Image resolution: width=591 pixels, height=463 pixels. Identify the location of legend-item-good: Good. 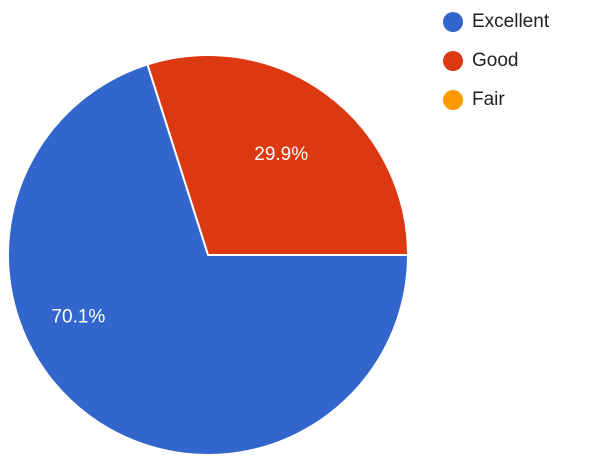
(496, 60).